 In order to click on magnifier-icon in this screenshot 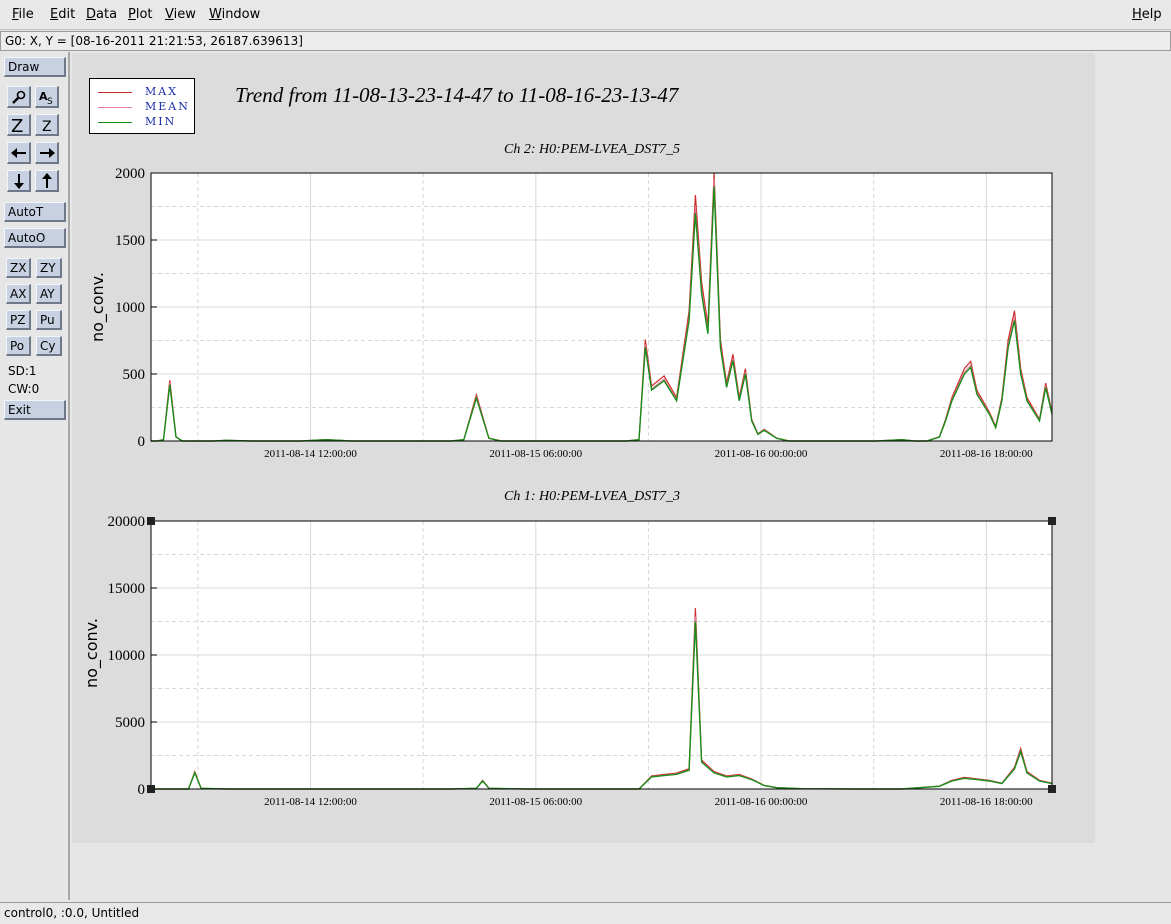, I will do `click(19, 97)`.